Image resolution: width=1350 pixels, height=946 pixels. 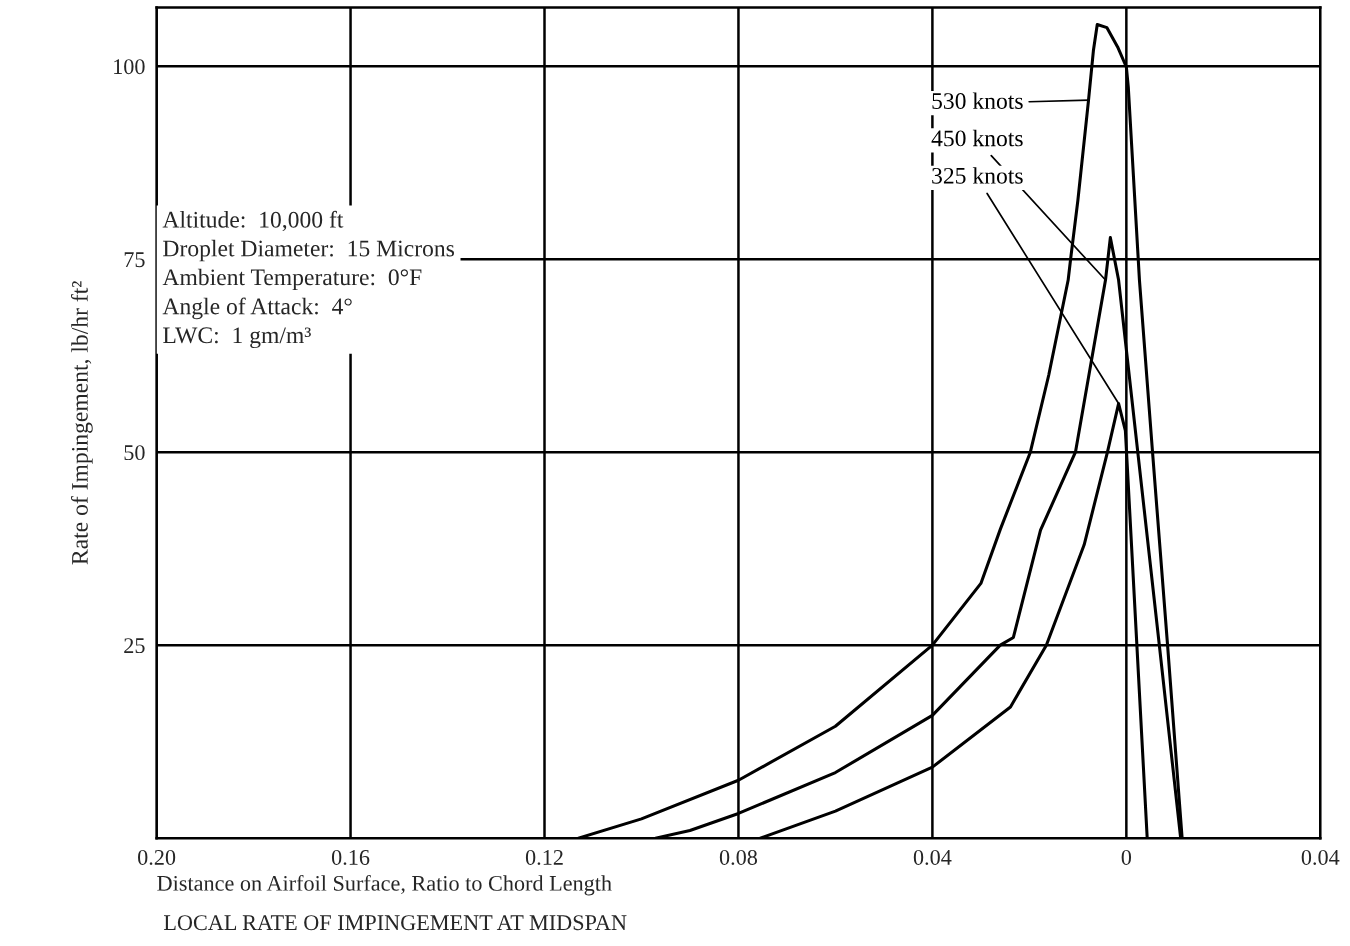 I want to click on text: 450 knots, so click(x=977, y=138).